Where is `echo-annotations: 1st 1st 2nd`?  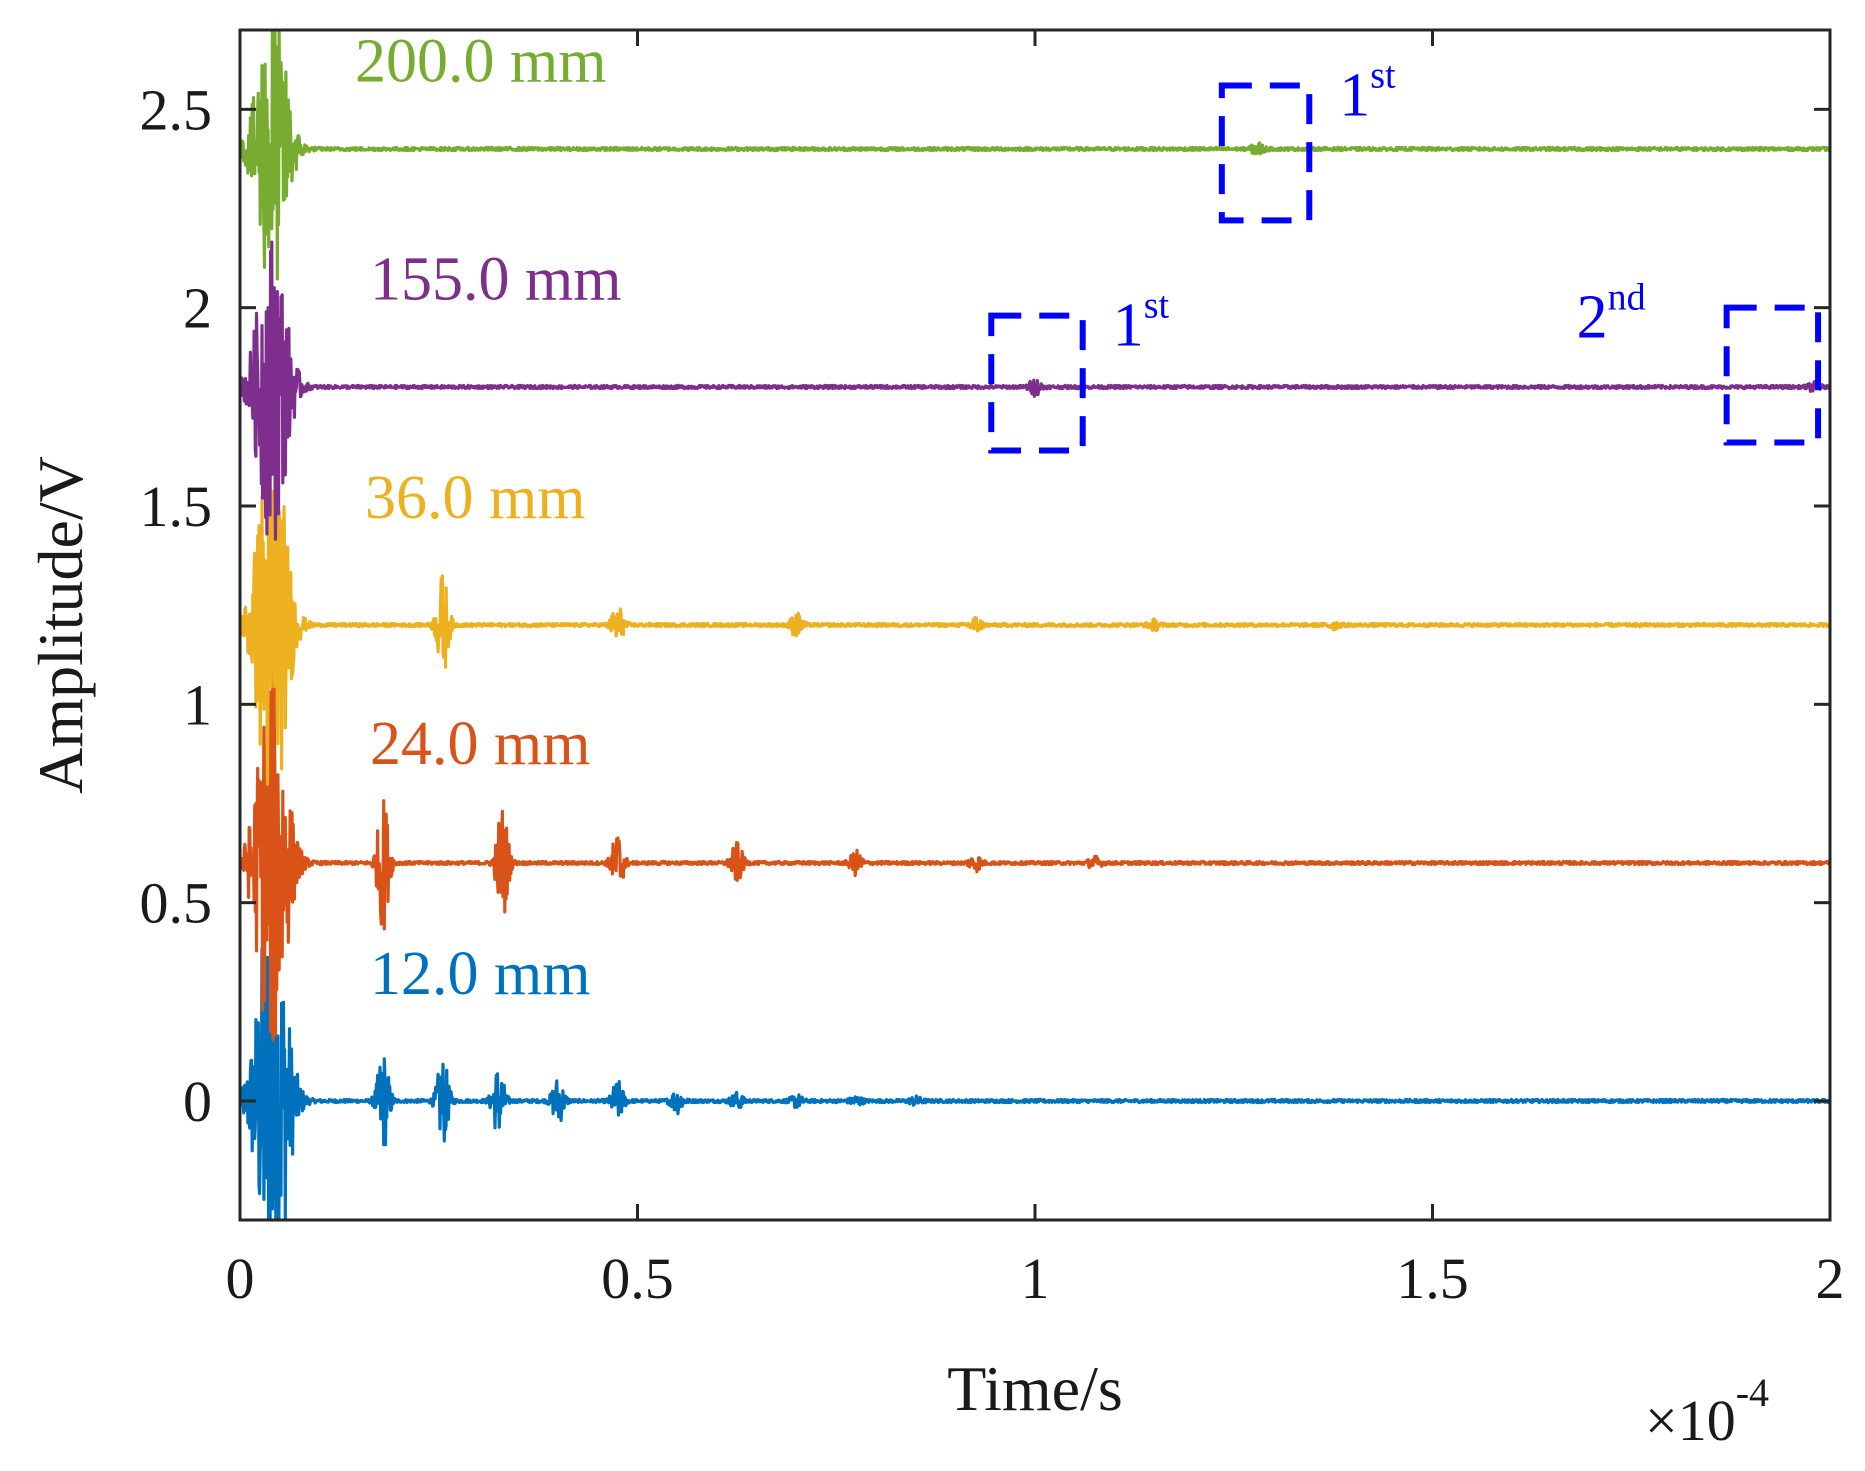
echo-annotations: 1st 1st 2nd is located at coordinates (1405, 254).